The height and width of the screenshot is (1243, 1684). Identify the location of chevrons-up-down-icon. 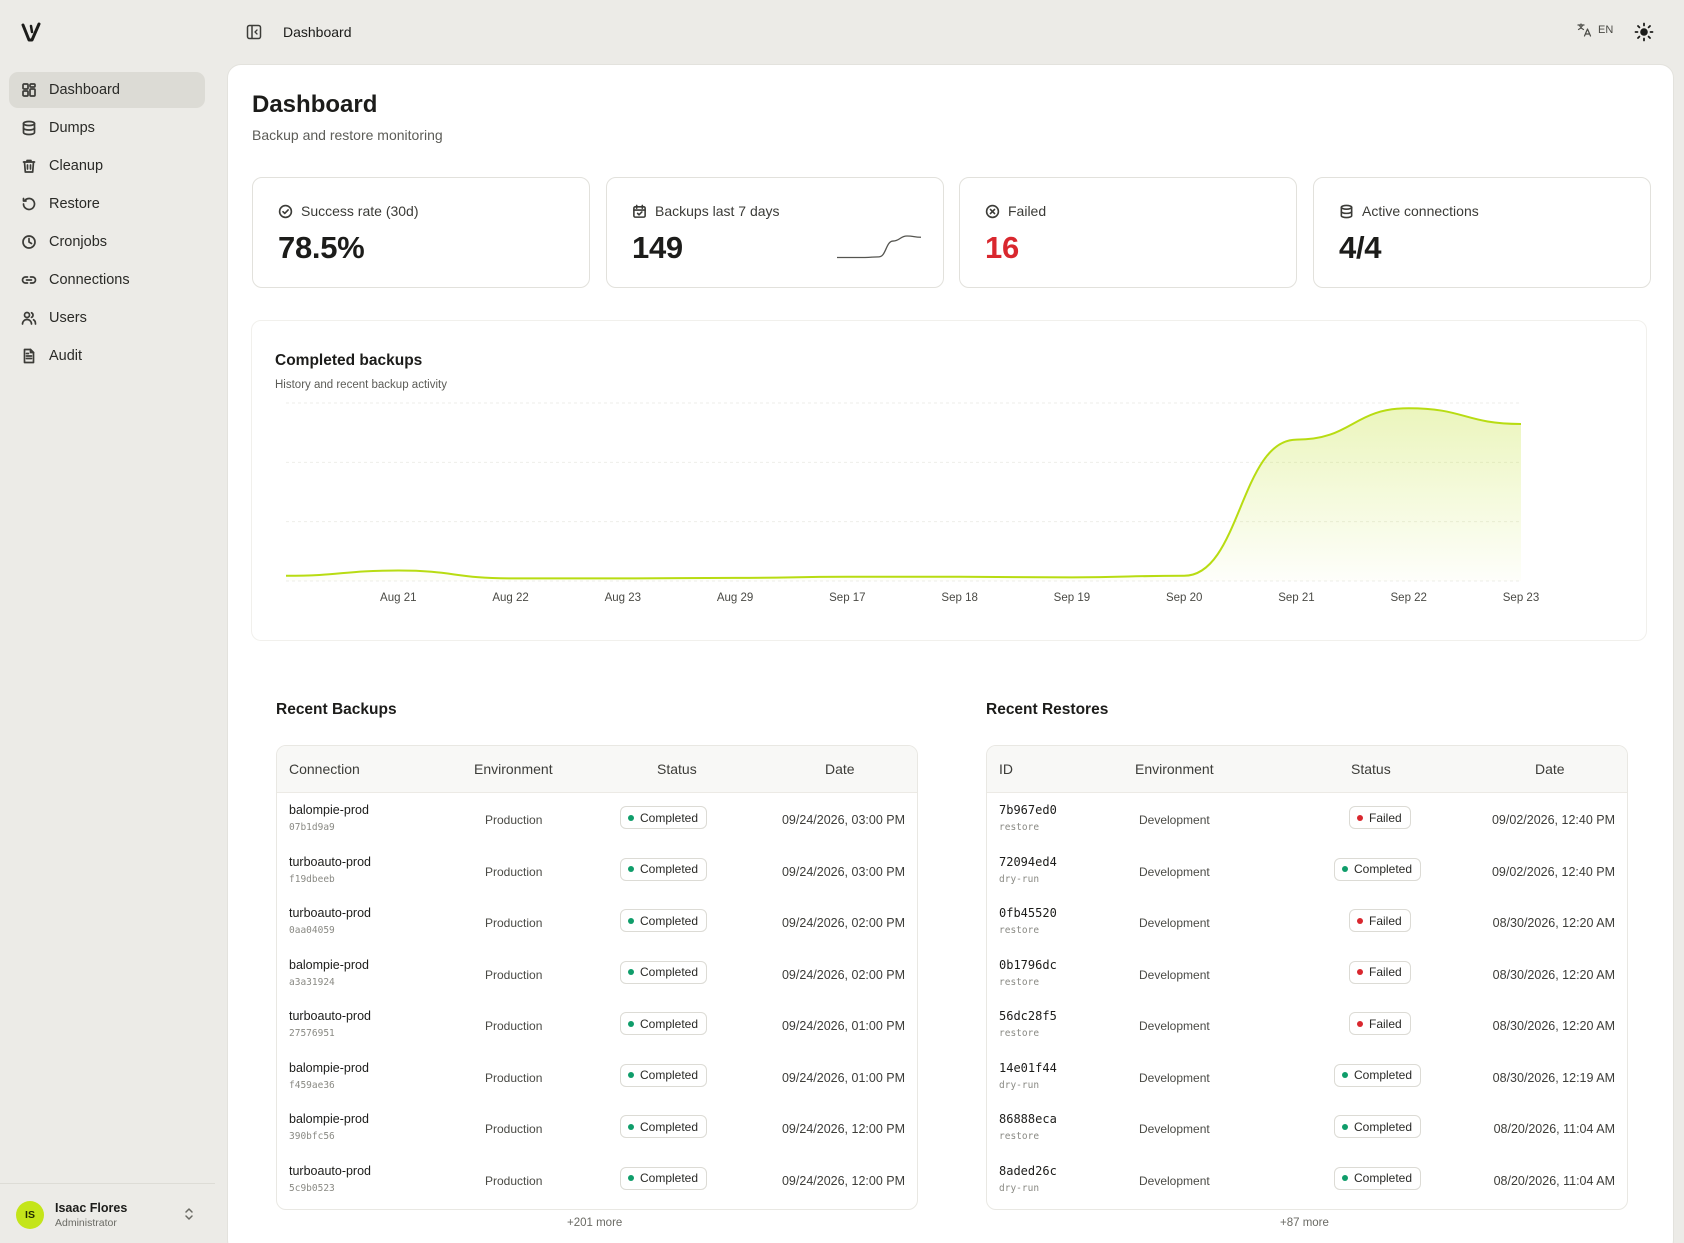
(189, 1214).